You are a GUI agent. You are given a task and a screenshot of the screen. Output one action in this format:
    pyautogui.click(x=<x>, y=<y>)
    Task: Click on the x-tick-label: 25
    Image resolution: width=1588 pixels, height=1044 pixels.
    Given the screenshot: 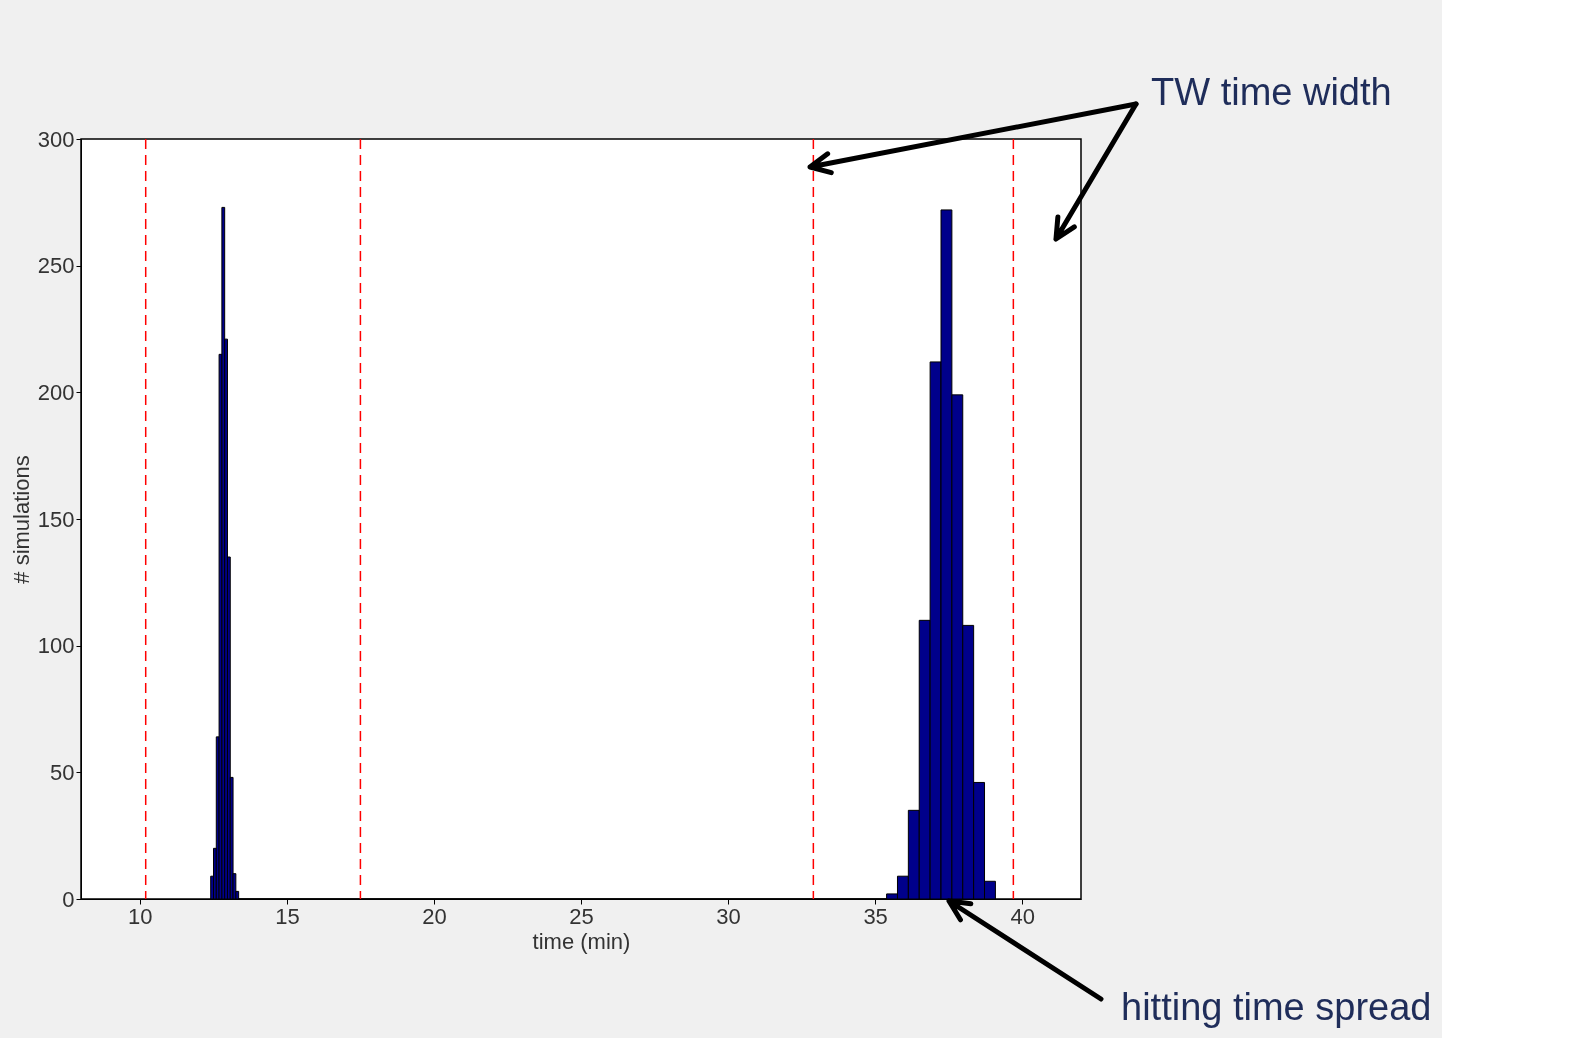 What is the action you would take?
    pyautogui.click(x=581, y=916)
    